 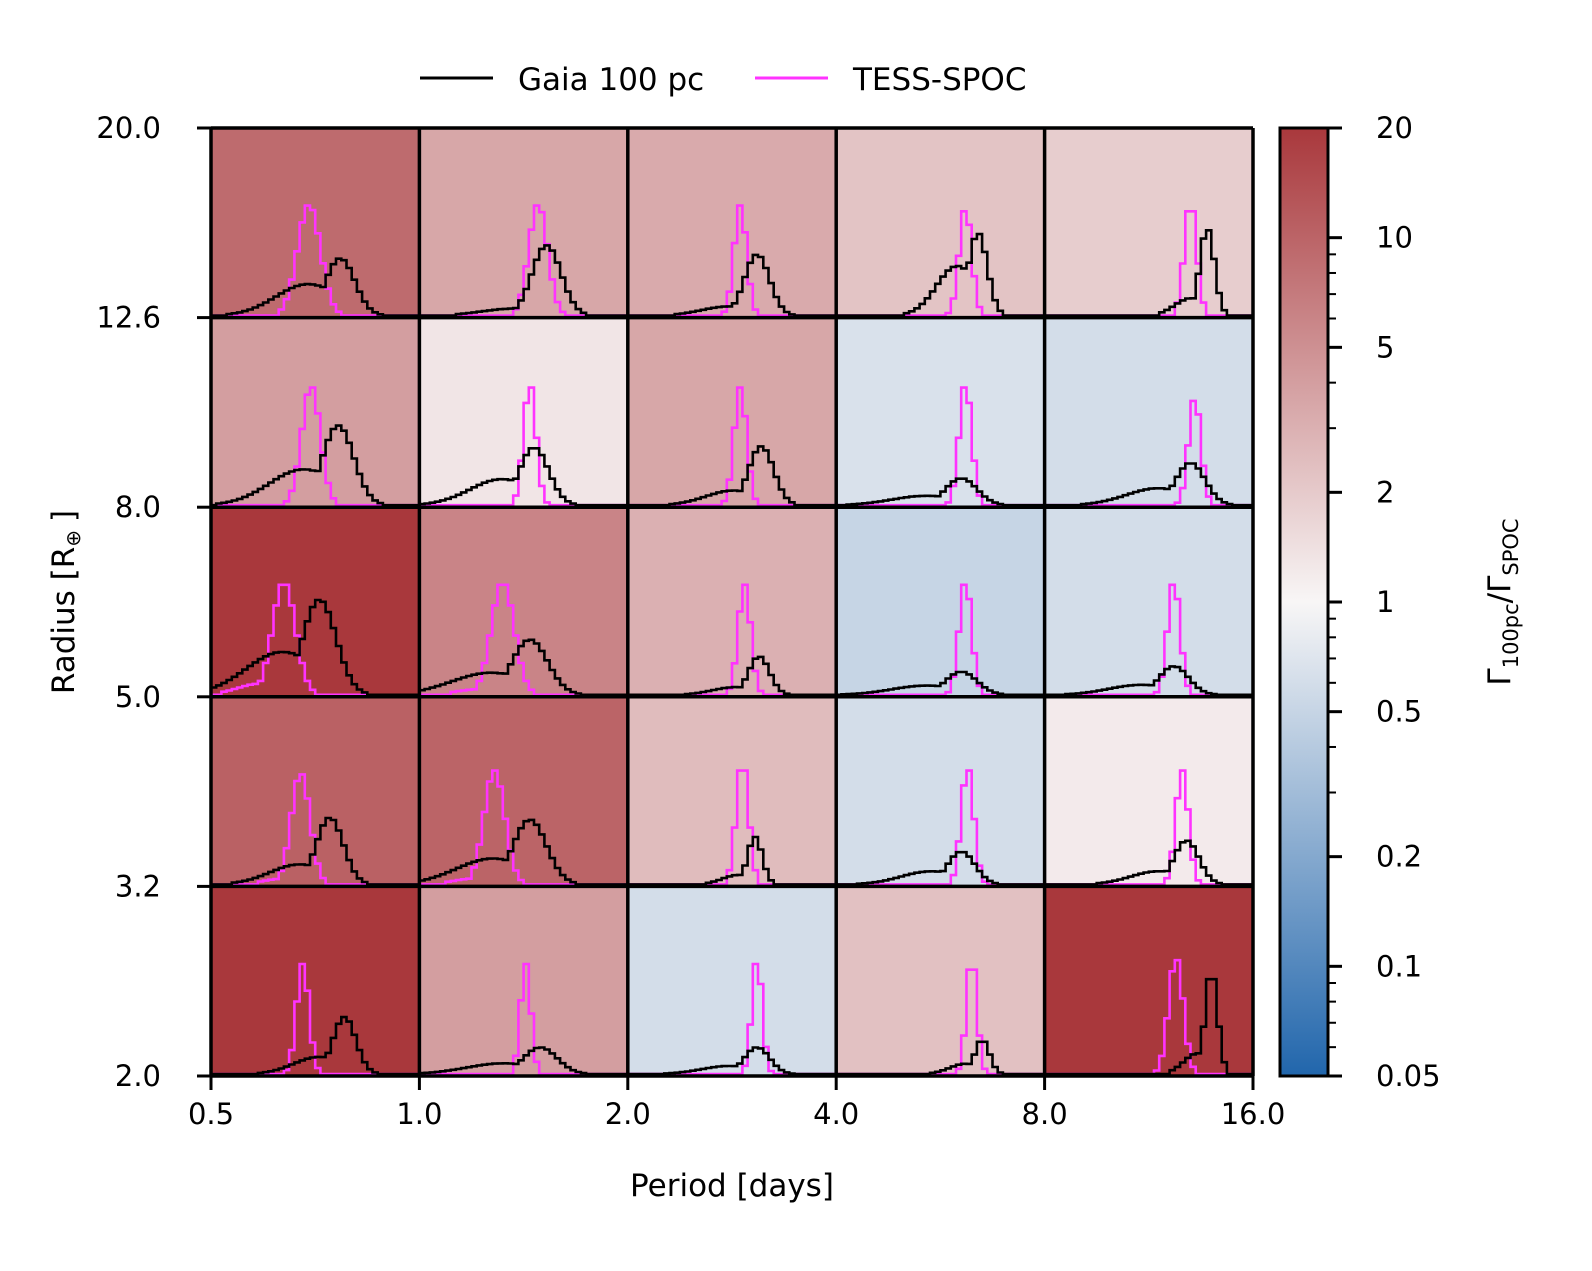 I want to click on colorbar-tick-label: 10, so click(x=1394, y=238).